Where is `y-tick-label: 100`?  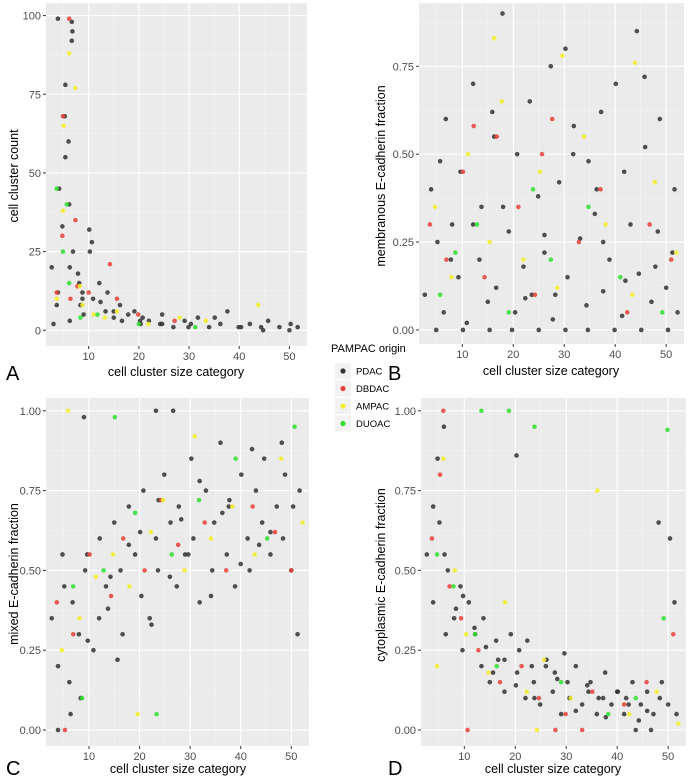 y-tick-label: 100 is located at coordinates (32, 17).